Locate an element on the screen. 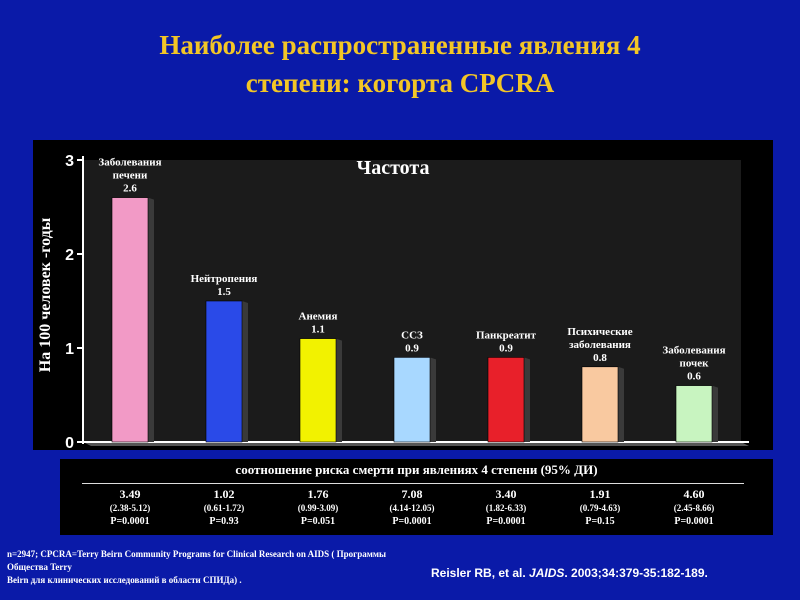  category-label: печени is located at coordinates (130, 176).